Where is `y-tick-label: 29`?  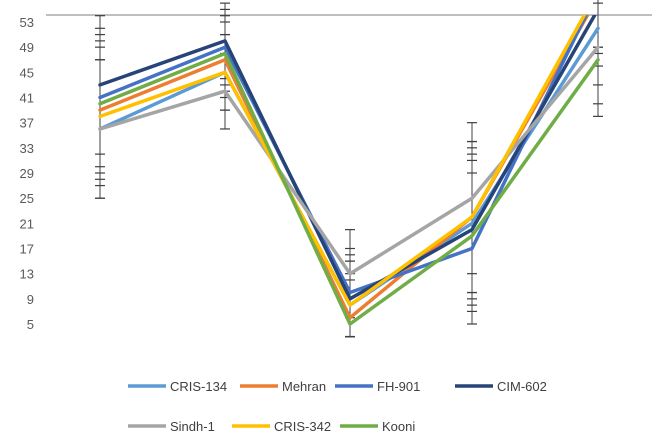
y-tick-label: 29 is located at coordinates (27, 173).